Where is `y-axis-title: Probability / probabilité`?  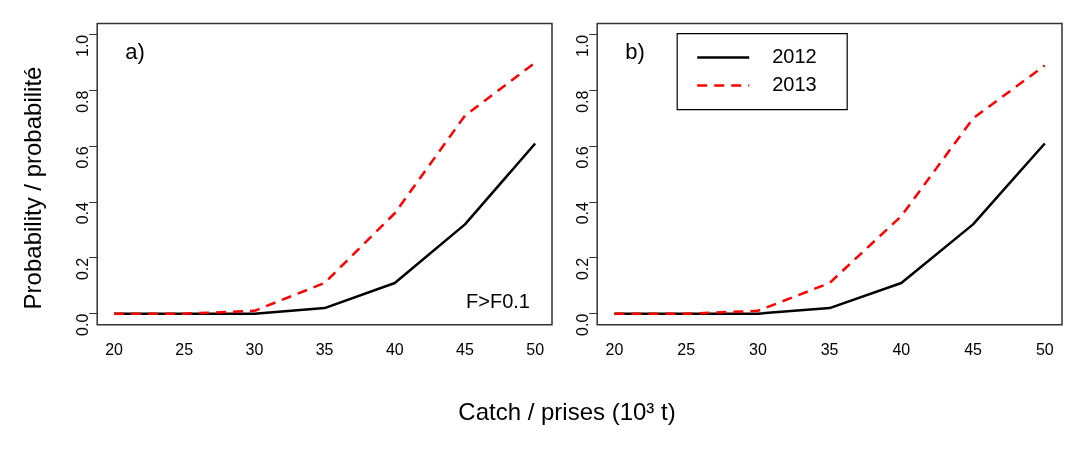 y-axis-title: Probability / probabilité is located at coordinates (33, 188).